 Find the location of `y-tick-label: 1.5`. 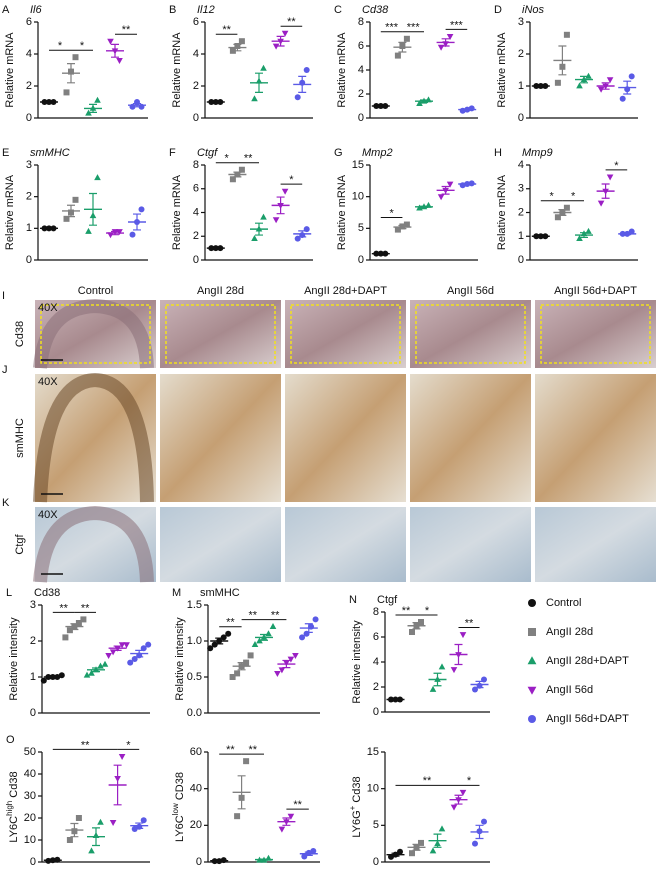

y-tick-label: 1.5 is located at coordinates (194, 605).